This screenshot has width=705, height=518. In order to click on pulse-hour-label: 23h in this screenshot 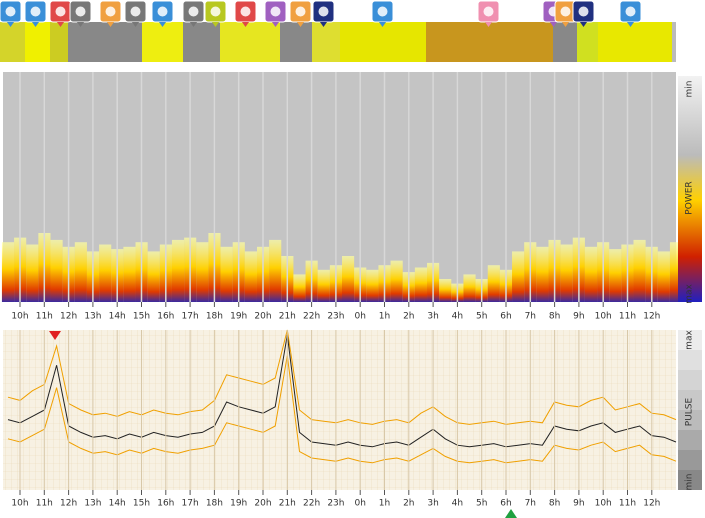, I will do `click(335, 504)`.